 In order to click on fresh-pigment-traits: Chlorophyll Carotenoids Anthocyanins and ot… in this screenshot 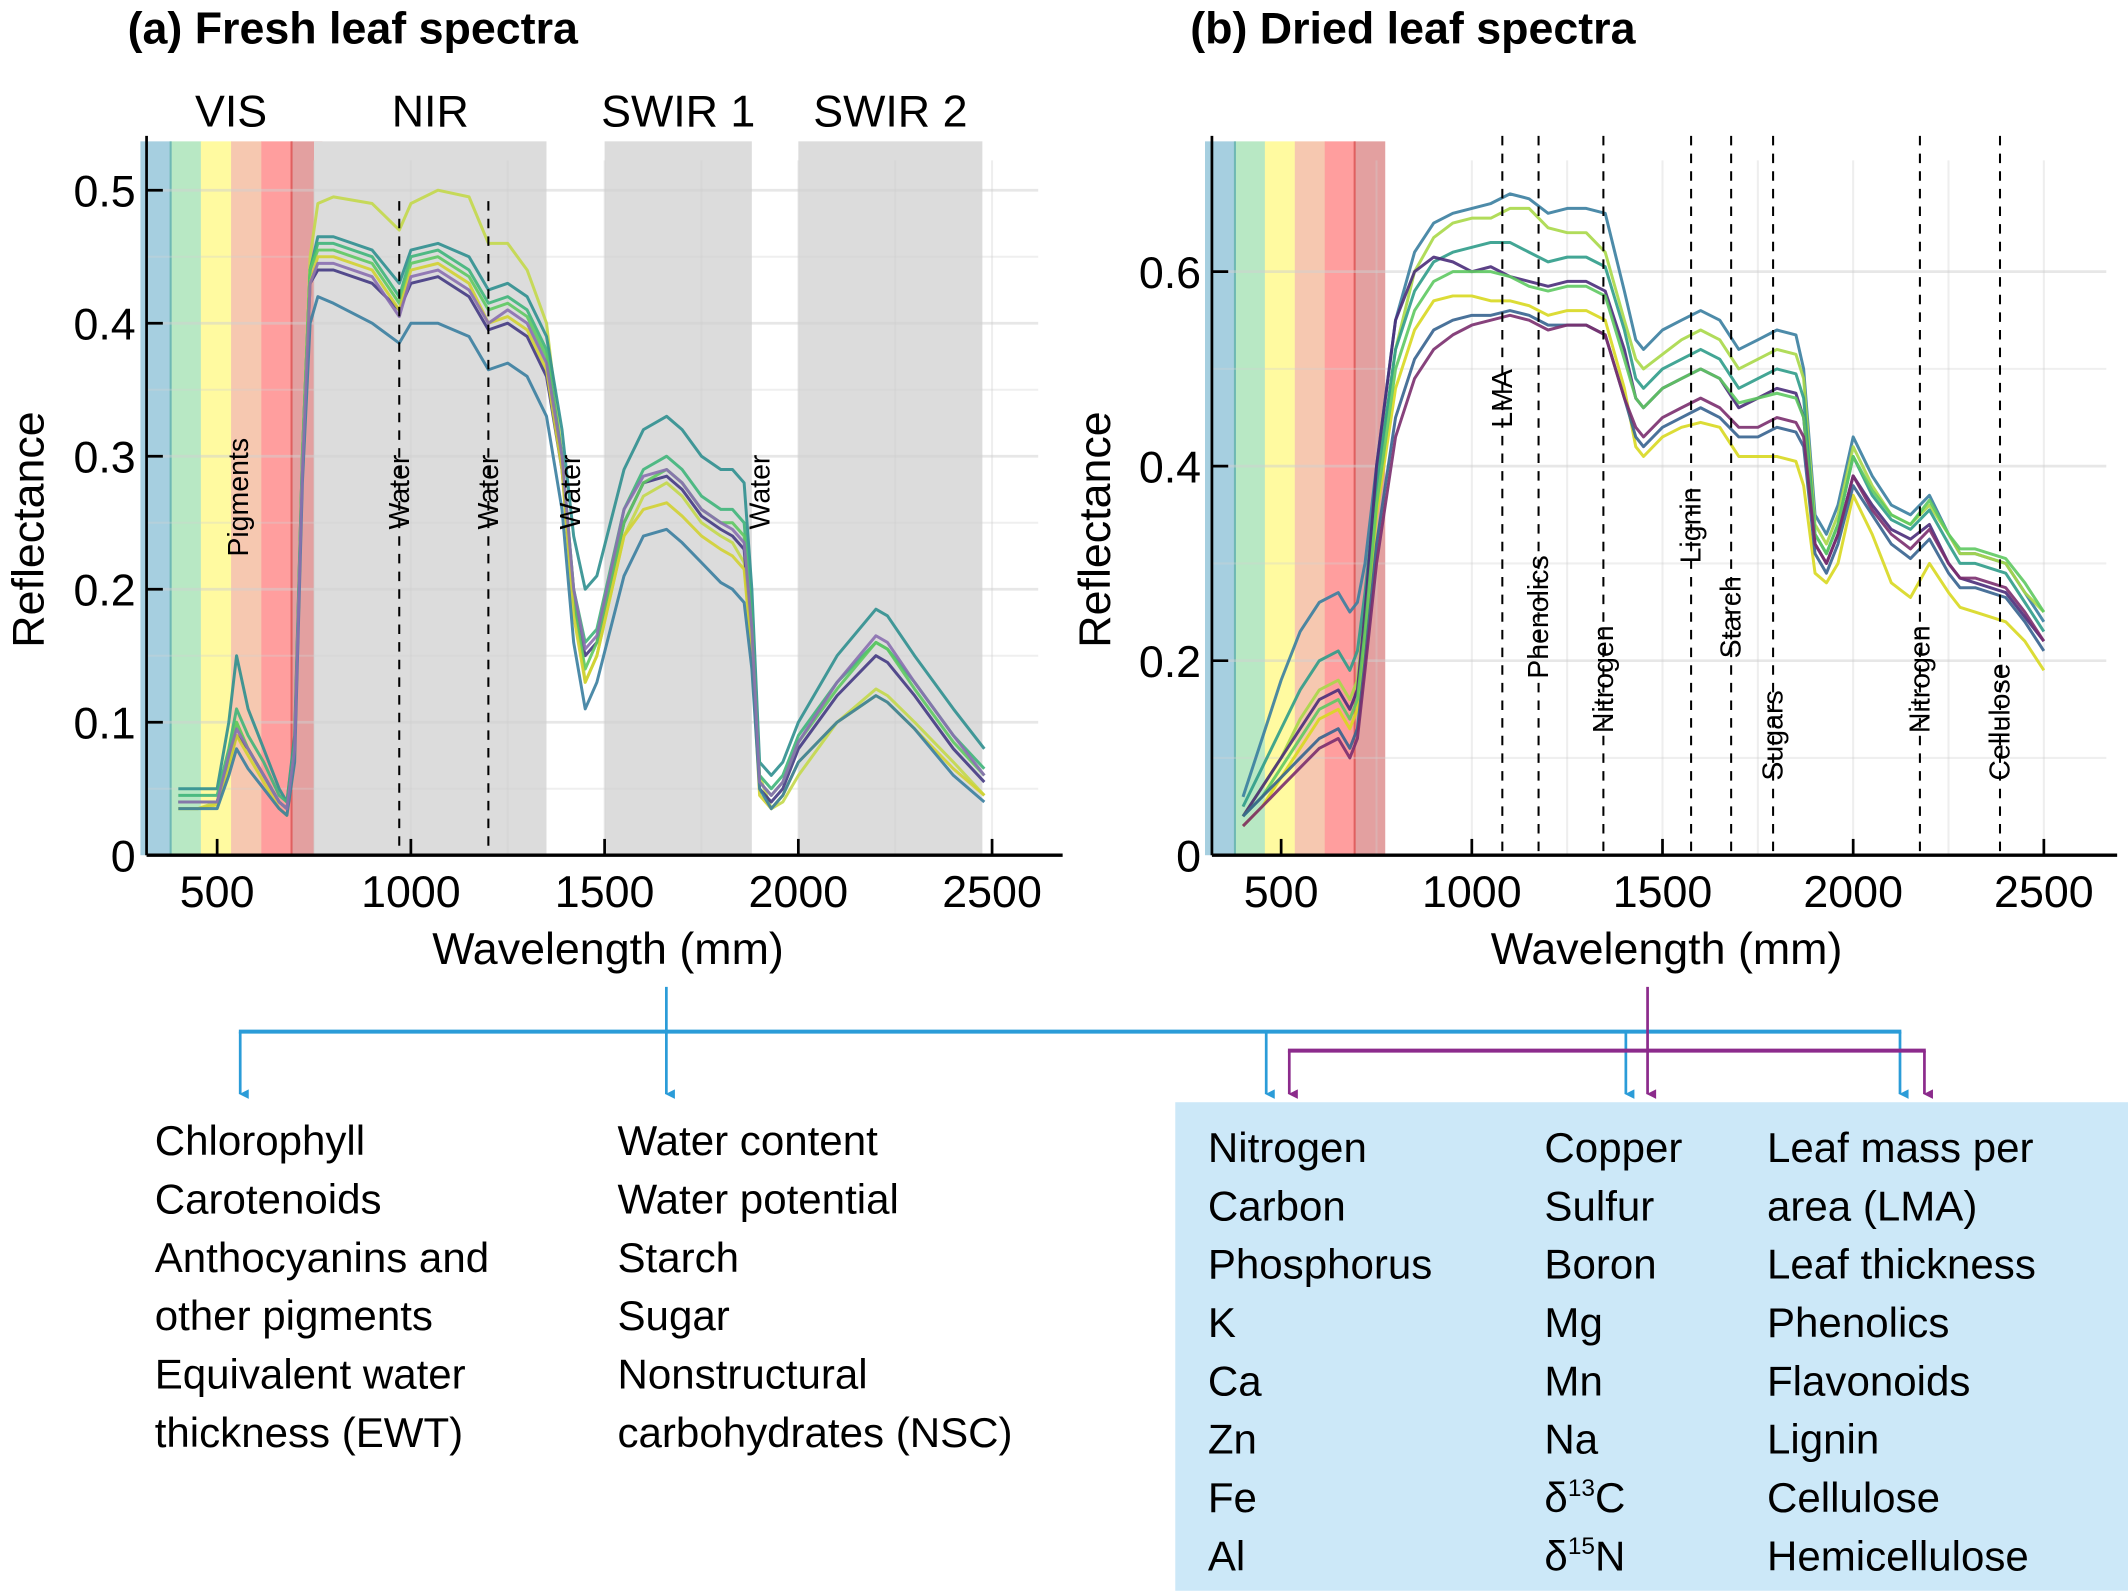, I will do `click(322, 1286)`.